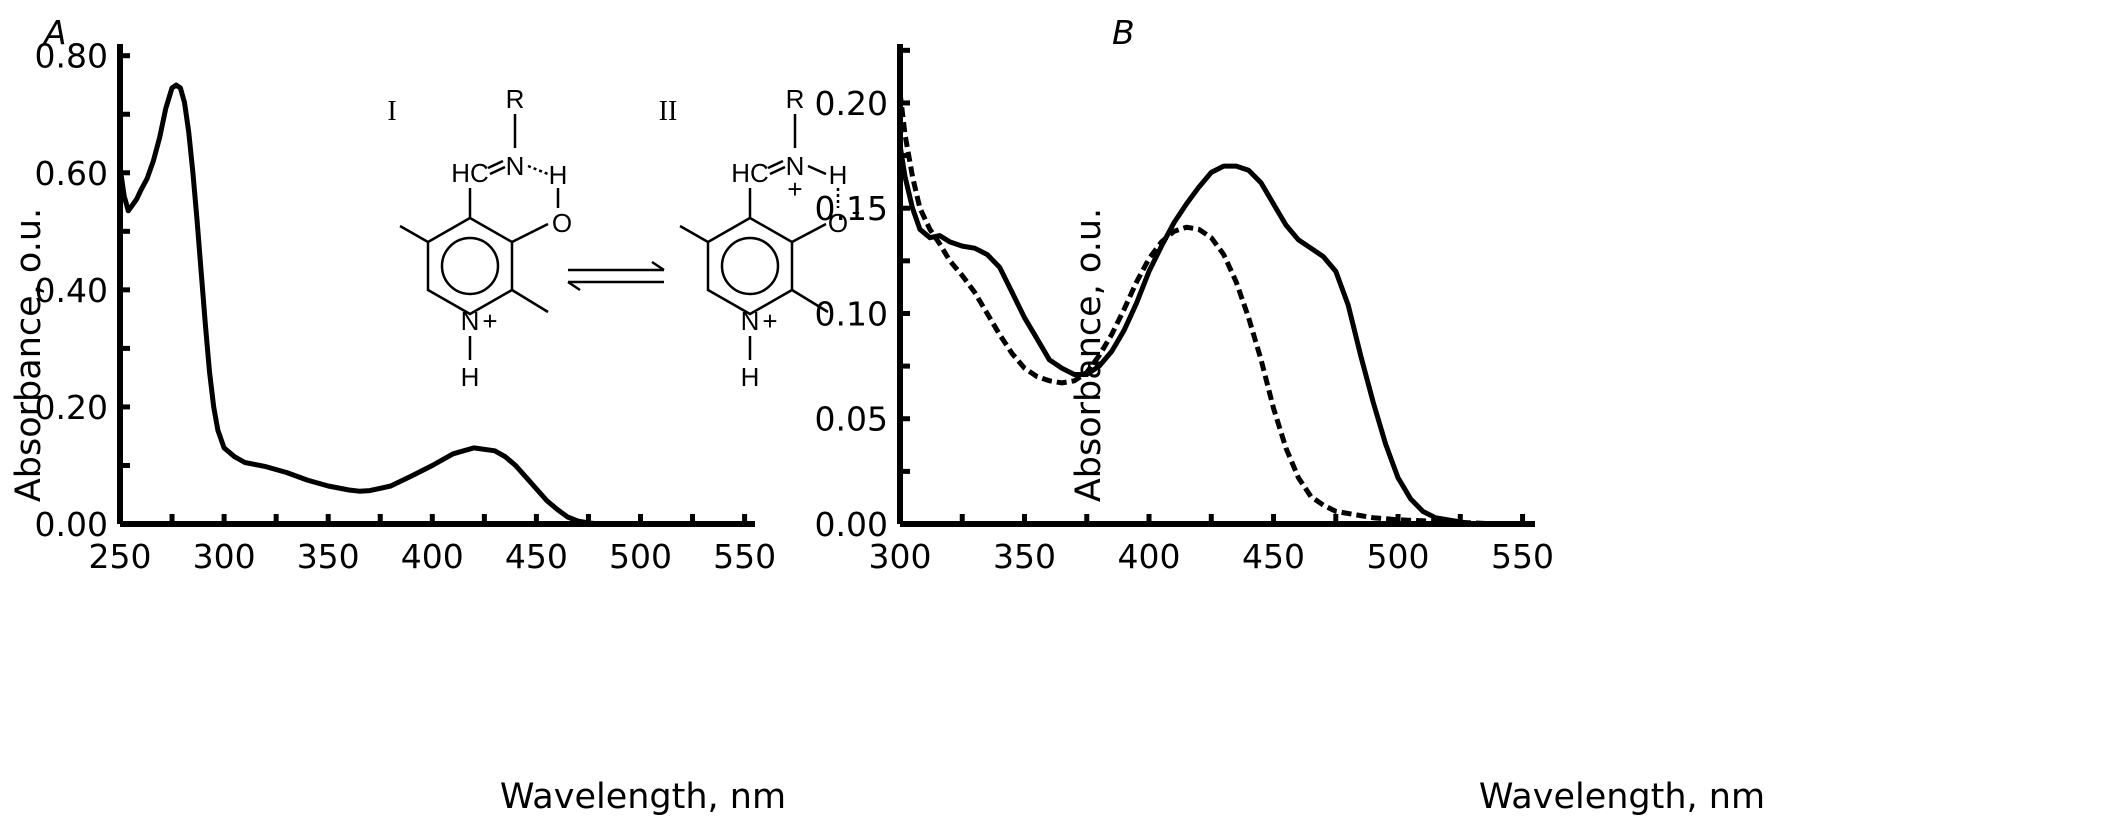  I want to click on structure-one-double-bond-a, so click(495, 164).